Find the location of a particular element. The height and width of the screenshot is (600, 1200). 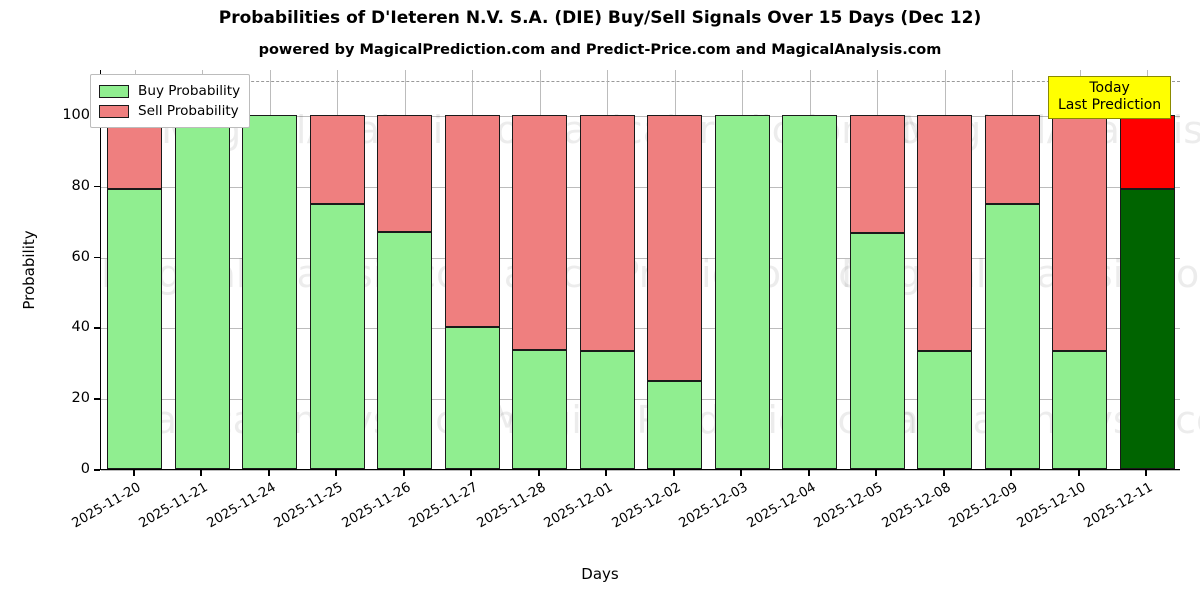

legend-swatch-sell is located at coordinates (114, 111).